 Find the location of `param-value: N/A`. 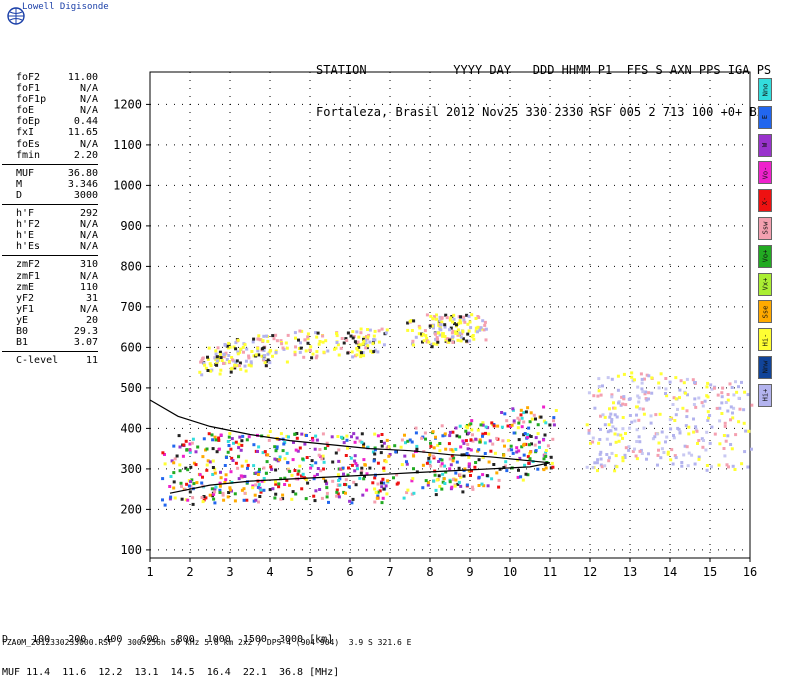

param-value: N/A is located at coordinates (88, 100).